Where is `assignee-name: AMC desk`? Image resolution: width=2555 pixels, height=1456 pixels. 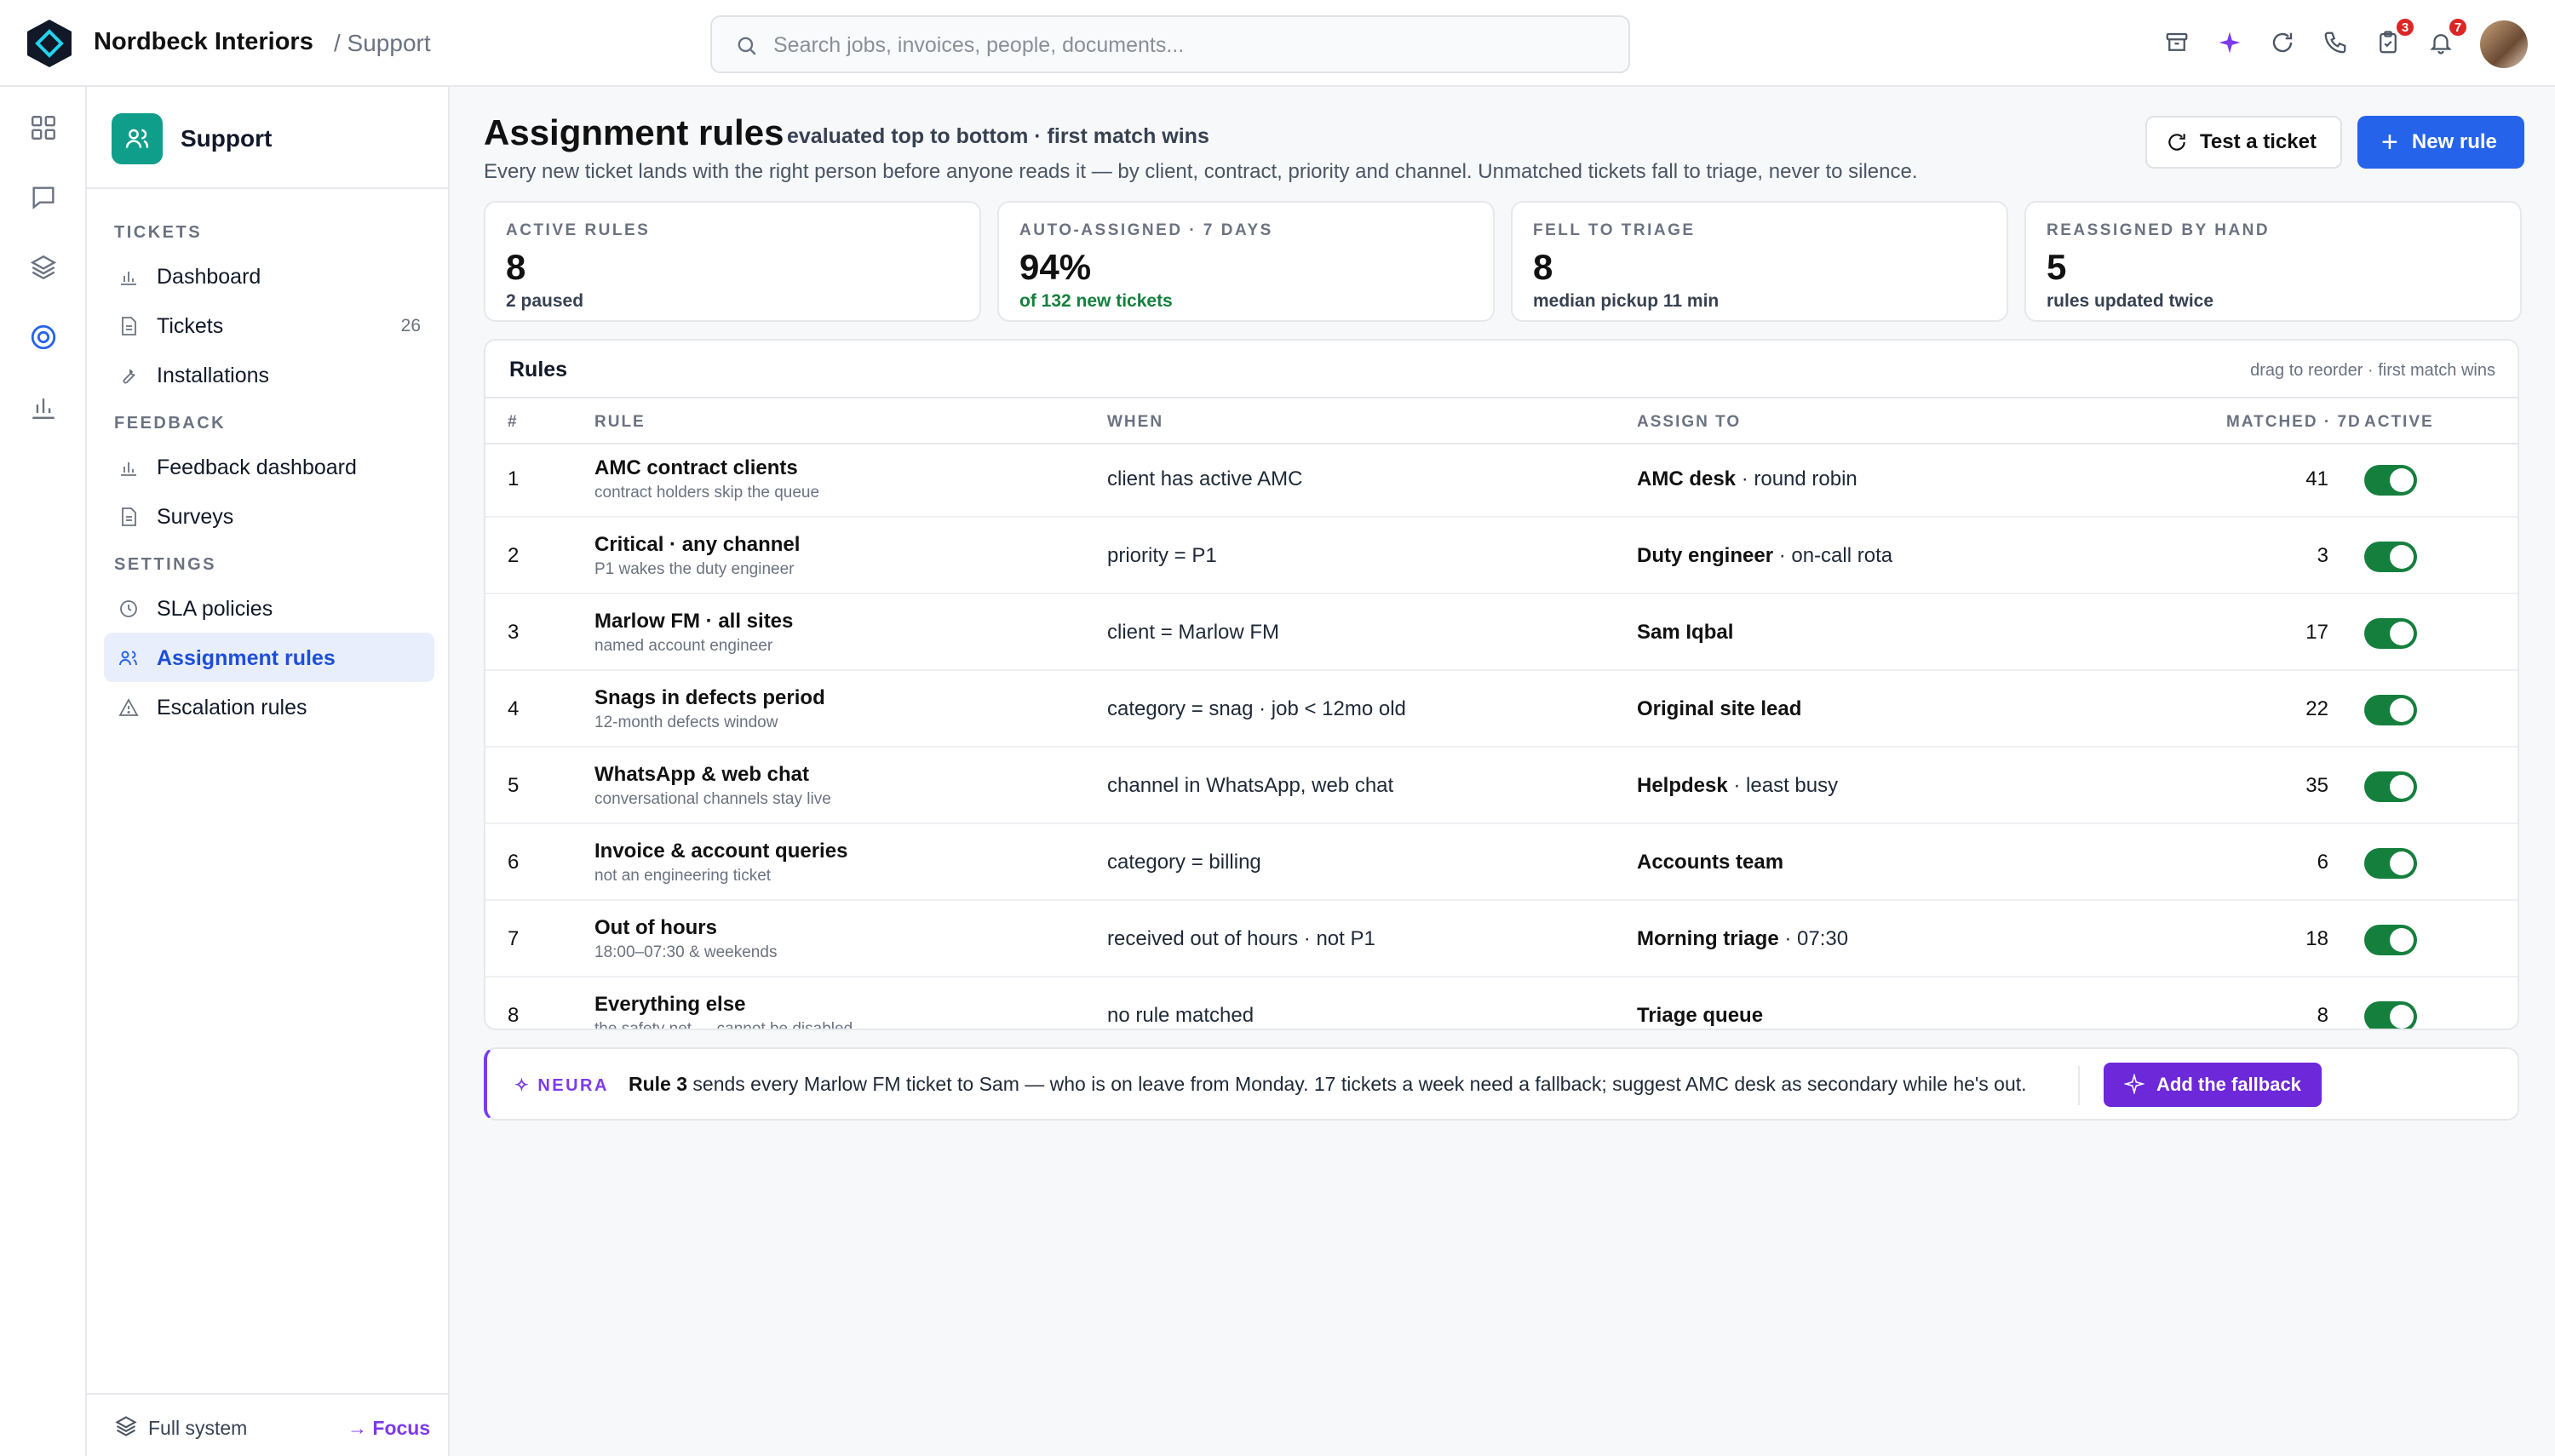
assignee-name: AMC desk is located at coordinates (1687, 479).